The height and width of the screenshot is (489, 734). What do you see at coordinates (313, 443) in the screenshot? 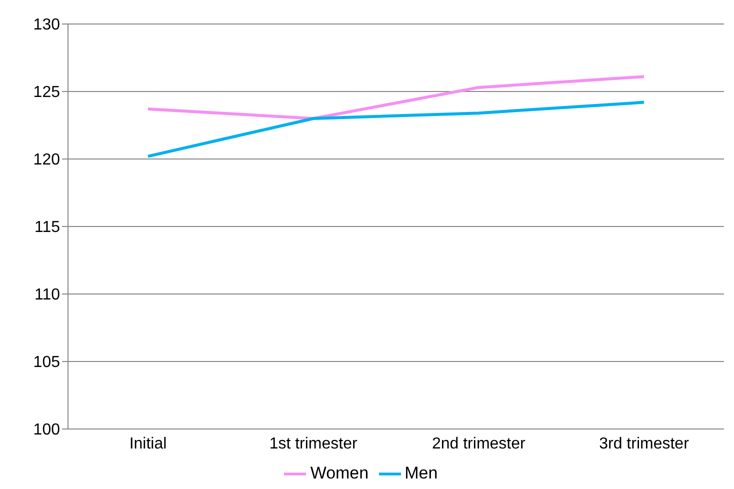
I see `x-tick-label: 1st trimester` at bounding box center [313, 443].